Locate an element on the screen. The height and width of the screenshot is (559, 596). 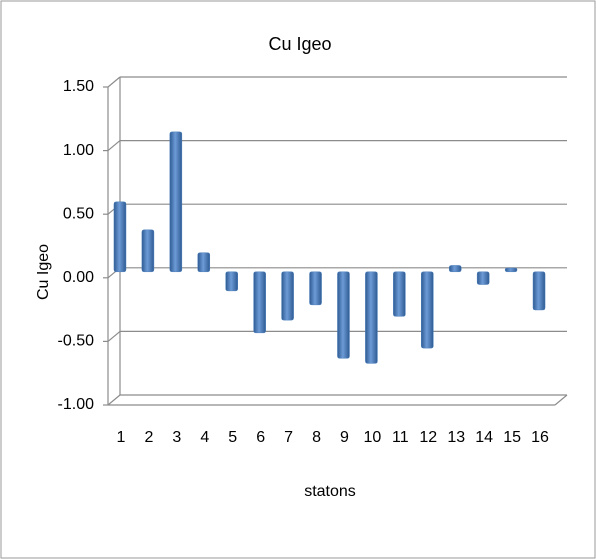
x-tick-label: 1 is located at coordinates (121, 437).